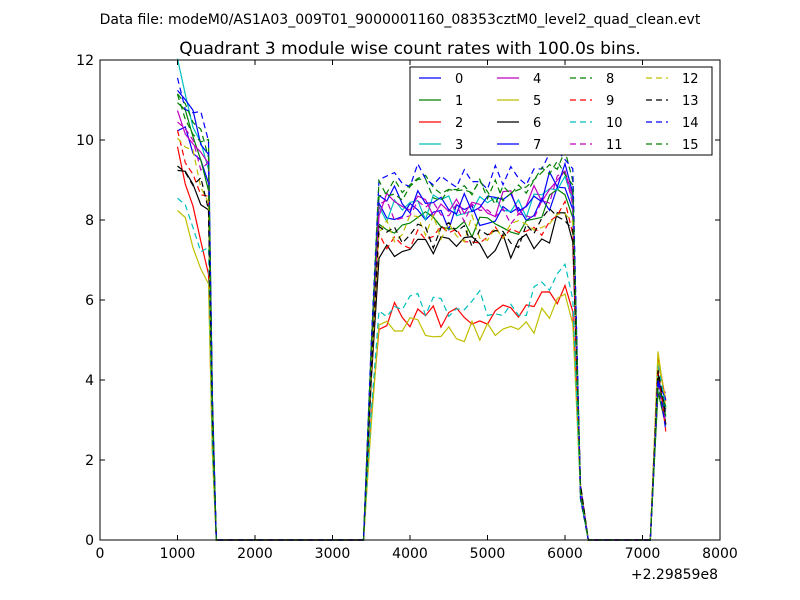 The height and width of the screenshot is (600, 800). What do you see at coordinates (610, 101) in the screenshot?
I see `legend-label-9: 9` at bounding box center [610, 101].